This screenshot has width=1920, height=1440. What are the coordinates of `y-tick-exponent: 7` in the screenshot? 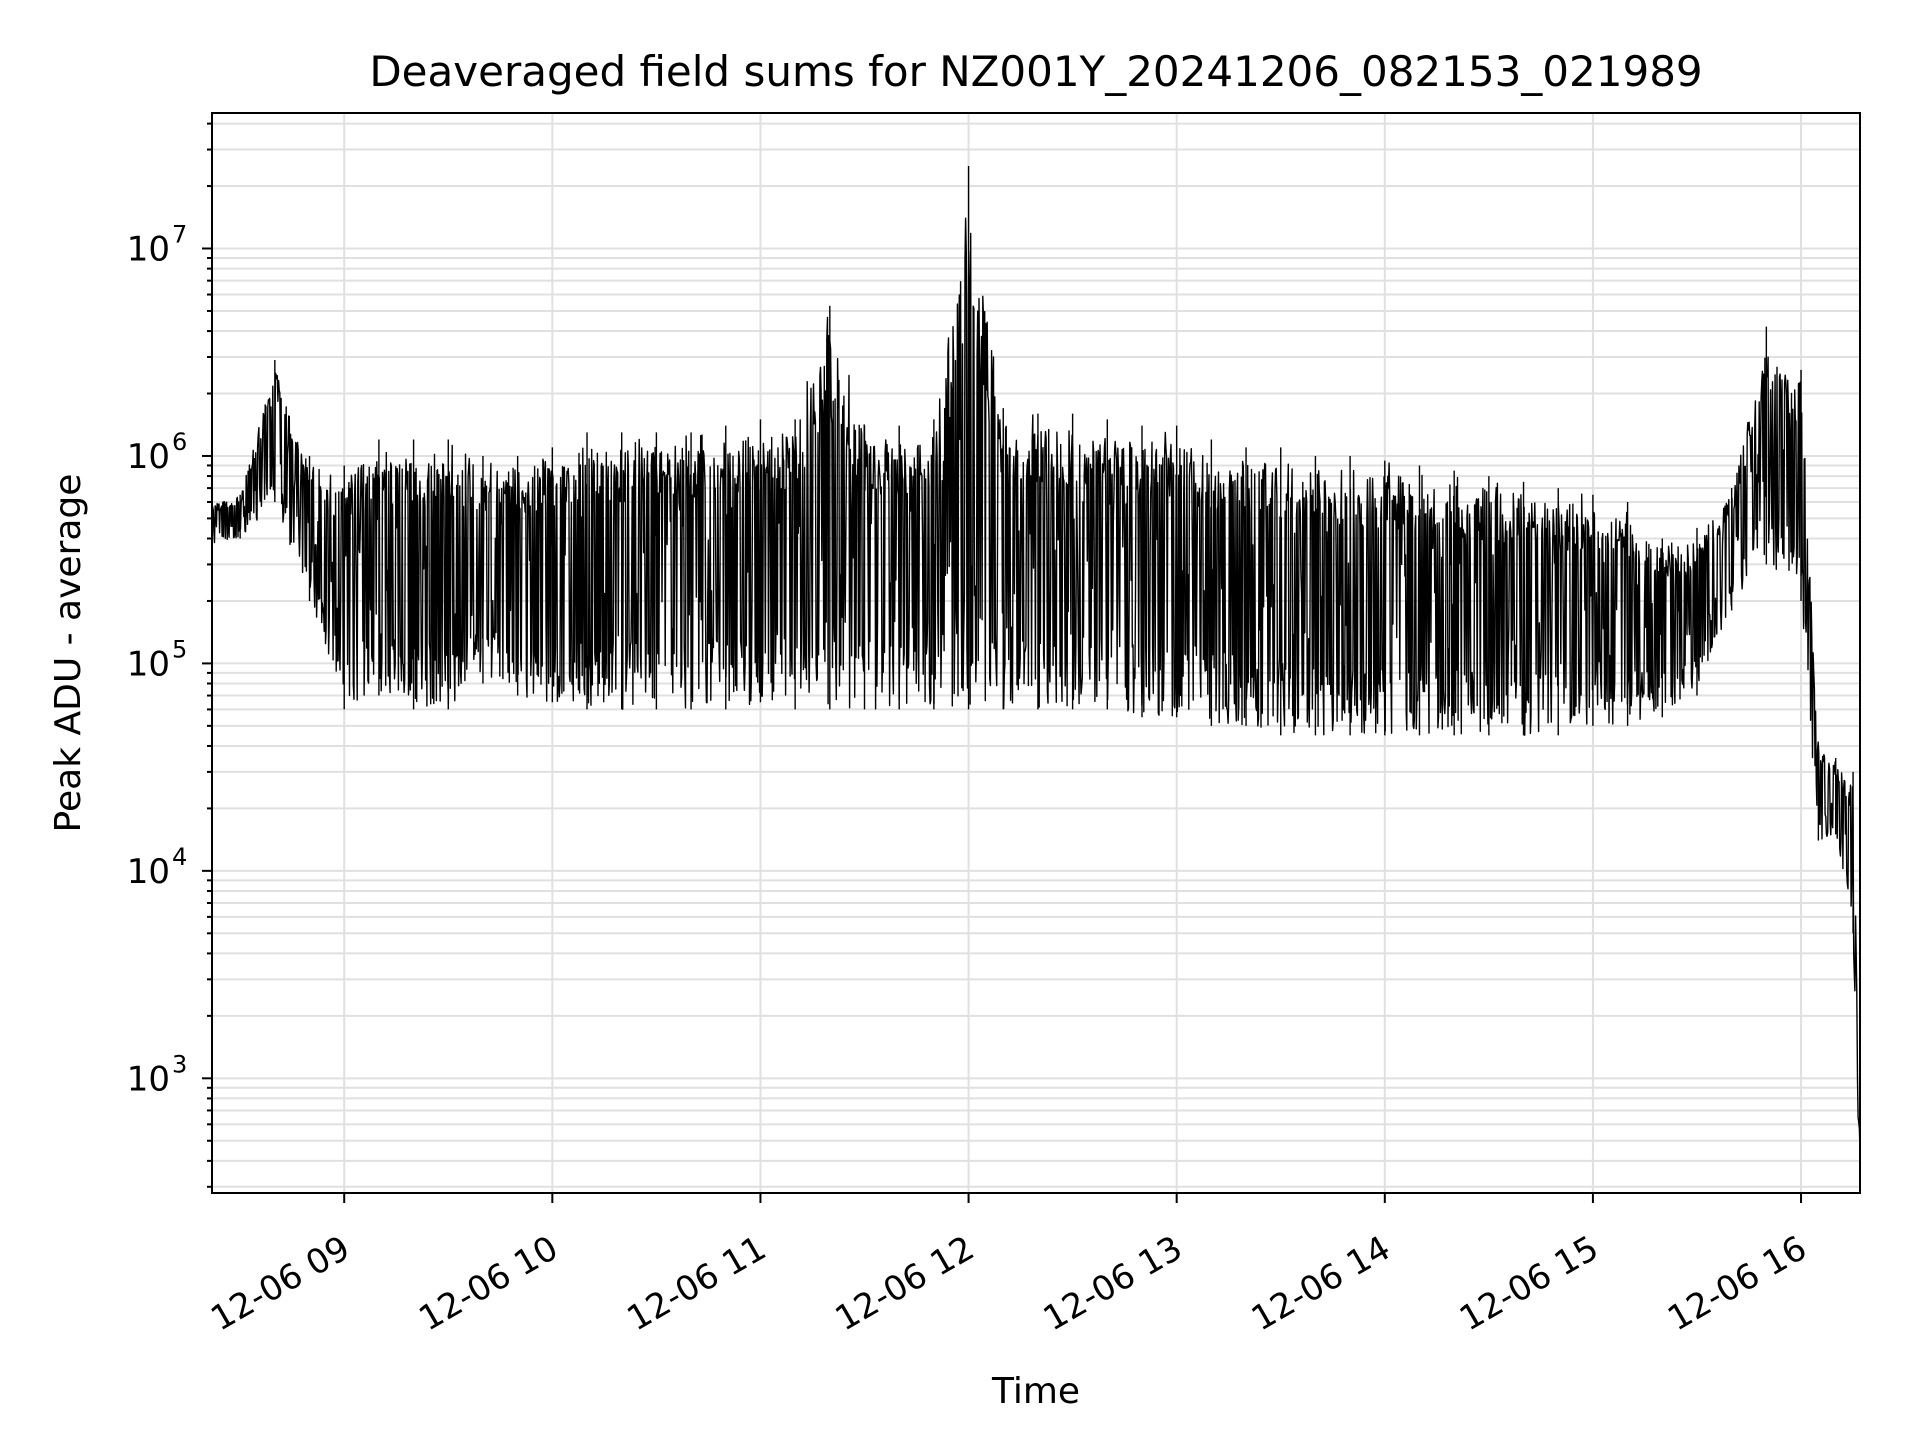 It's located at (179, 235).